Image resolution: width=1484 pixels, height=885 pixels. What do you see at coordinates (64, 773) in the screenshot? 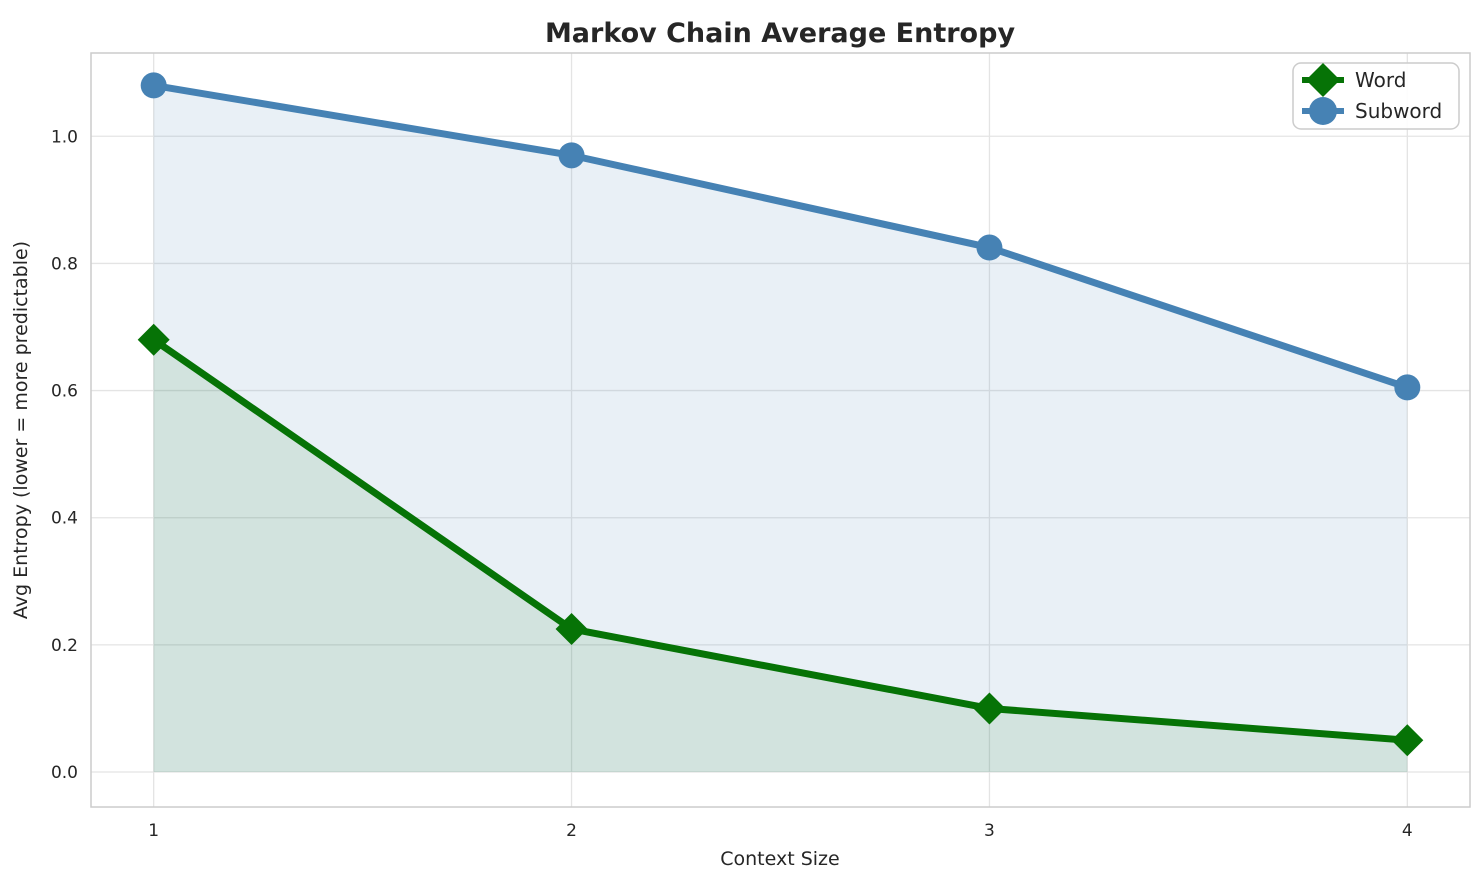
I see `y-tick-label: 0.0` at bounding box center [64, 773].